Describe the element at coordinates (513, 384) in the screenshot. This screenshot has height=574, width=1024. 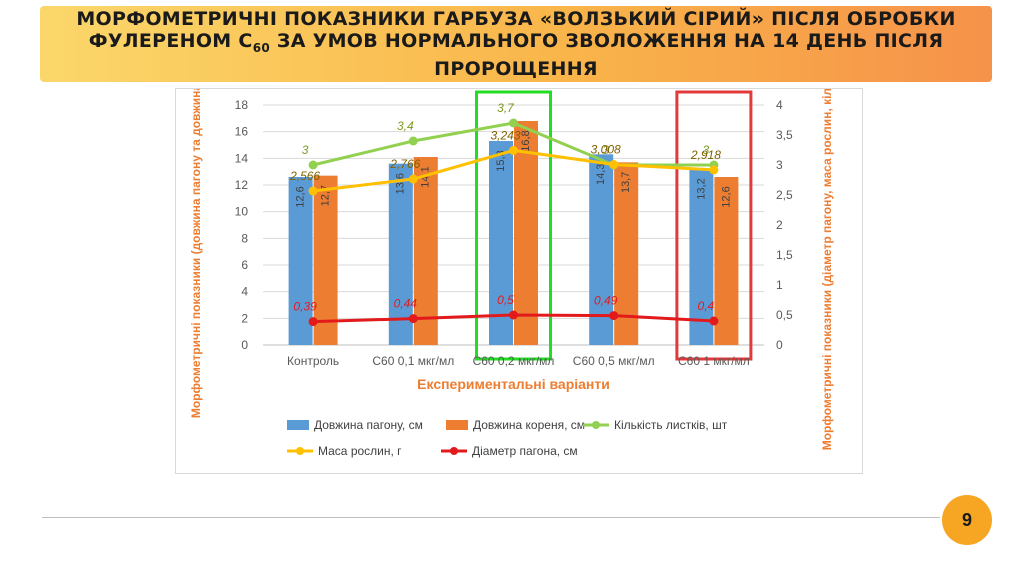
I see `x-axis-title: Експериментальні варіанти` at that location.